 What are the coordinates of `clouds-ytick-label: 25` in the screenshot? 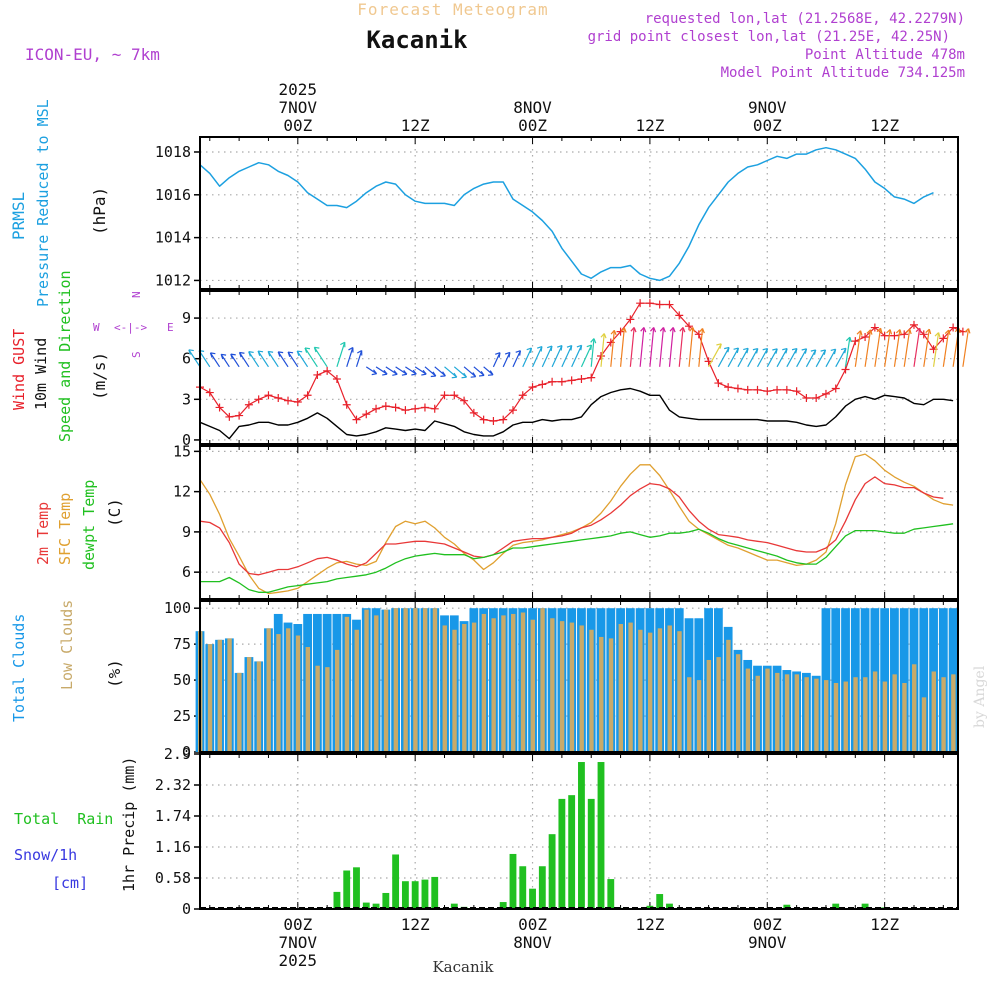 It's located at (182, 716).